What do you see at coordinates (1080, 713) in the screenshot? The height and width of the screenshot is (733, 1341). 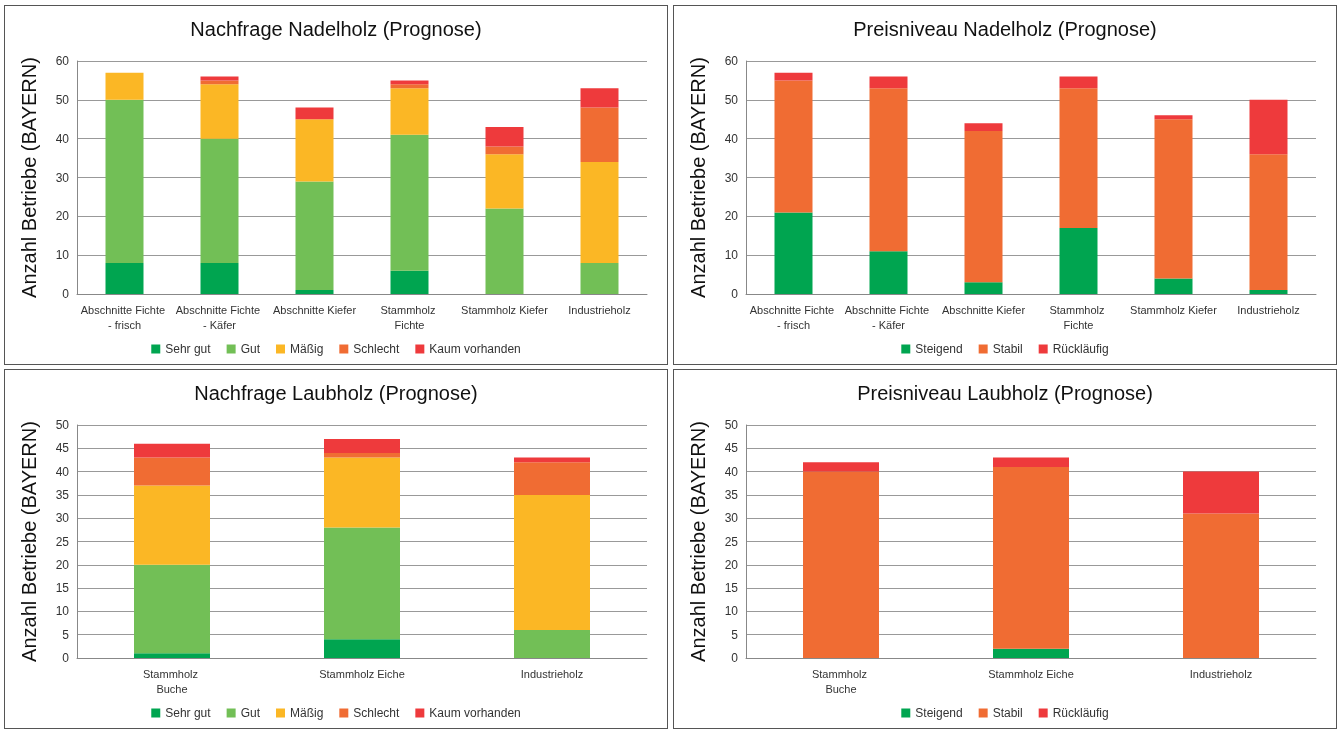 I see `legend-label: Rückläufig` at bounding box center [1080, 713].